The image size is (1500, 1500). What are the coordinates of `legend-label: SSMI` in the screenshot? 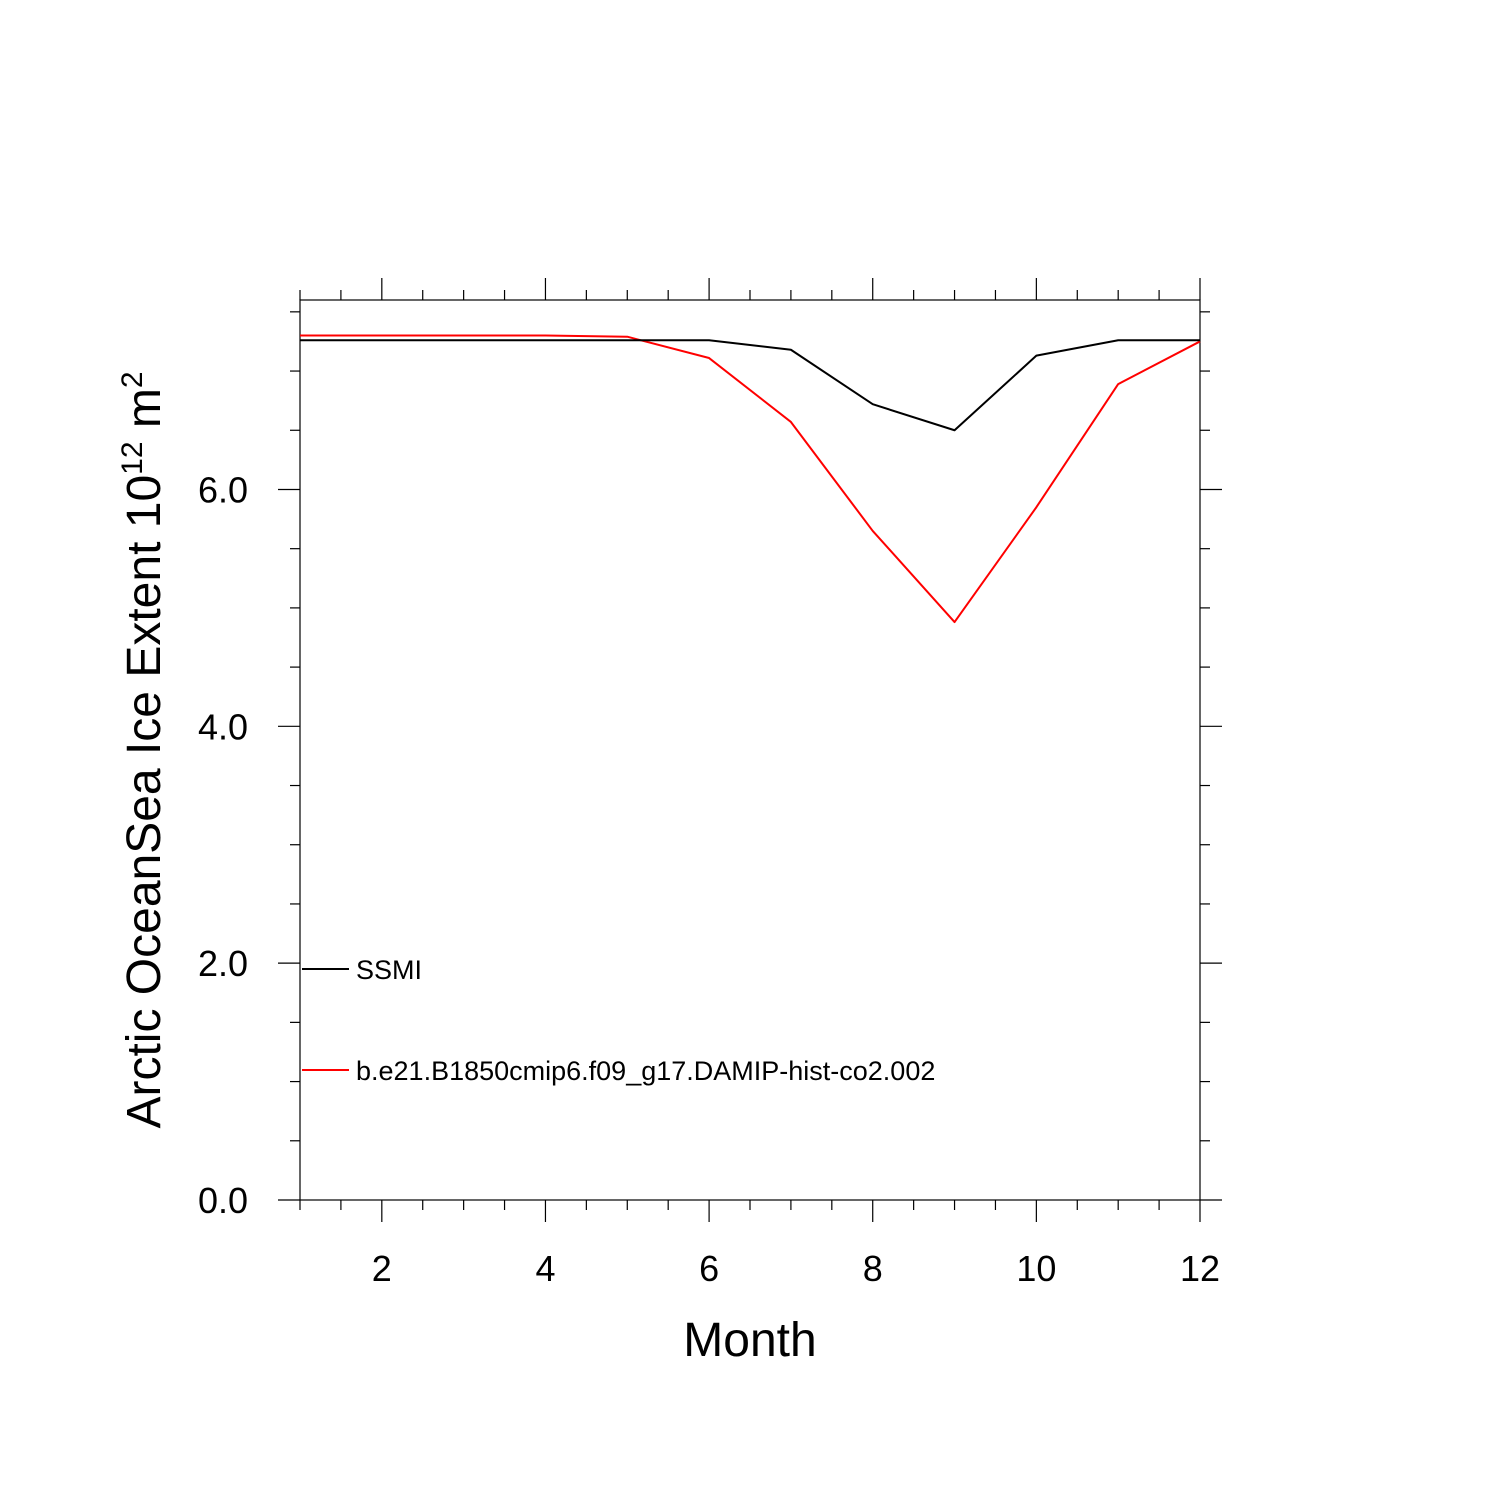 It's located at (389, 970).